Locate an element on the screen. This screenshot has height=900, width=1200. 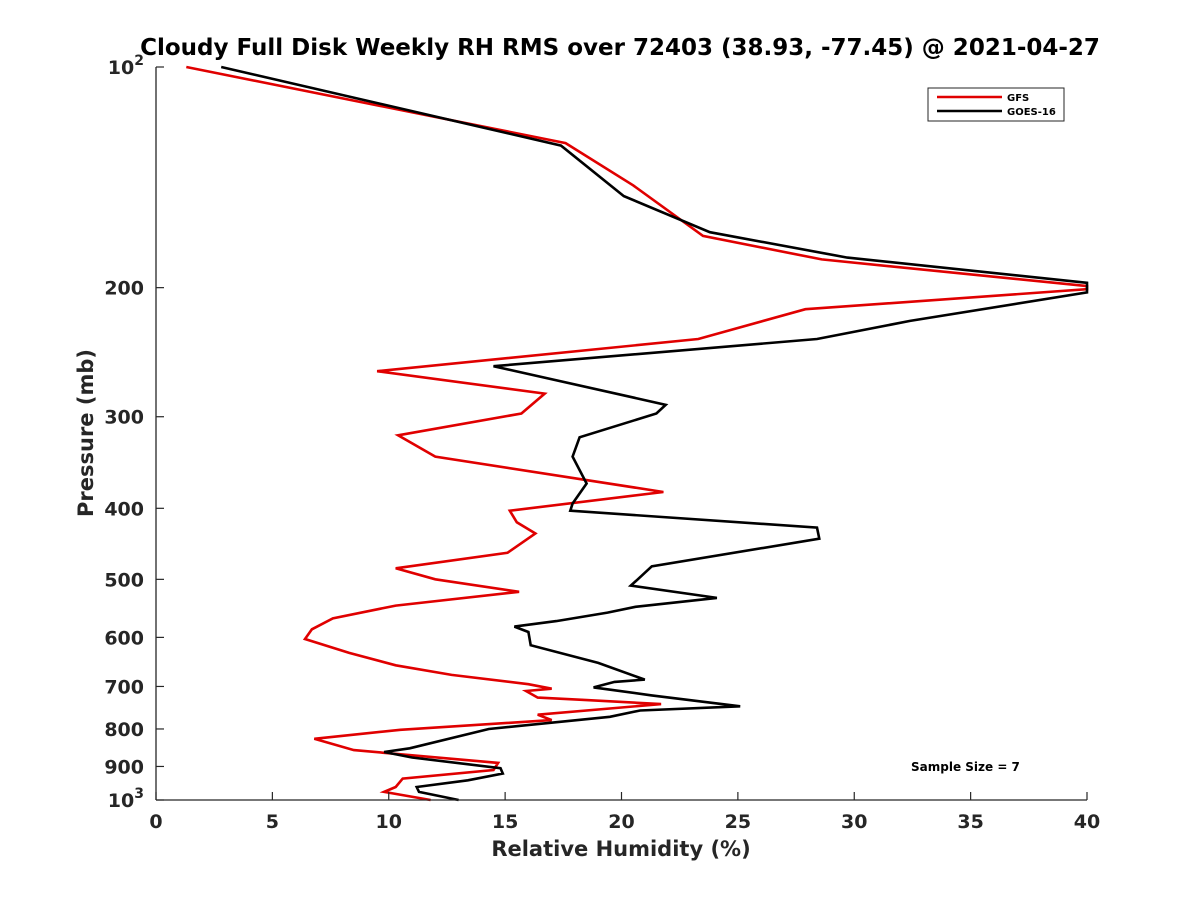
x-tick-label: 0 is located at coordinates (155, 822).